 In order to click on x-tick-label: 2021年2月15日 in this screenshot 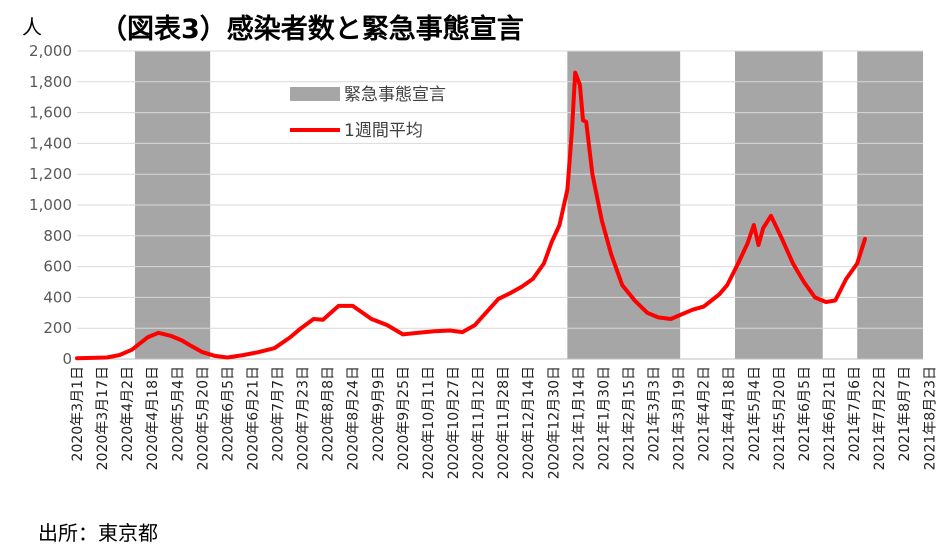, I will do `click(629, 418)`.